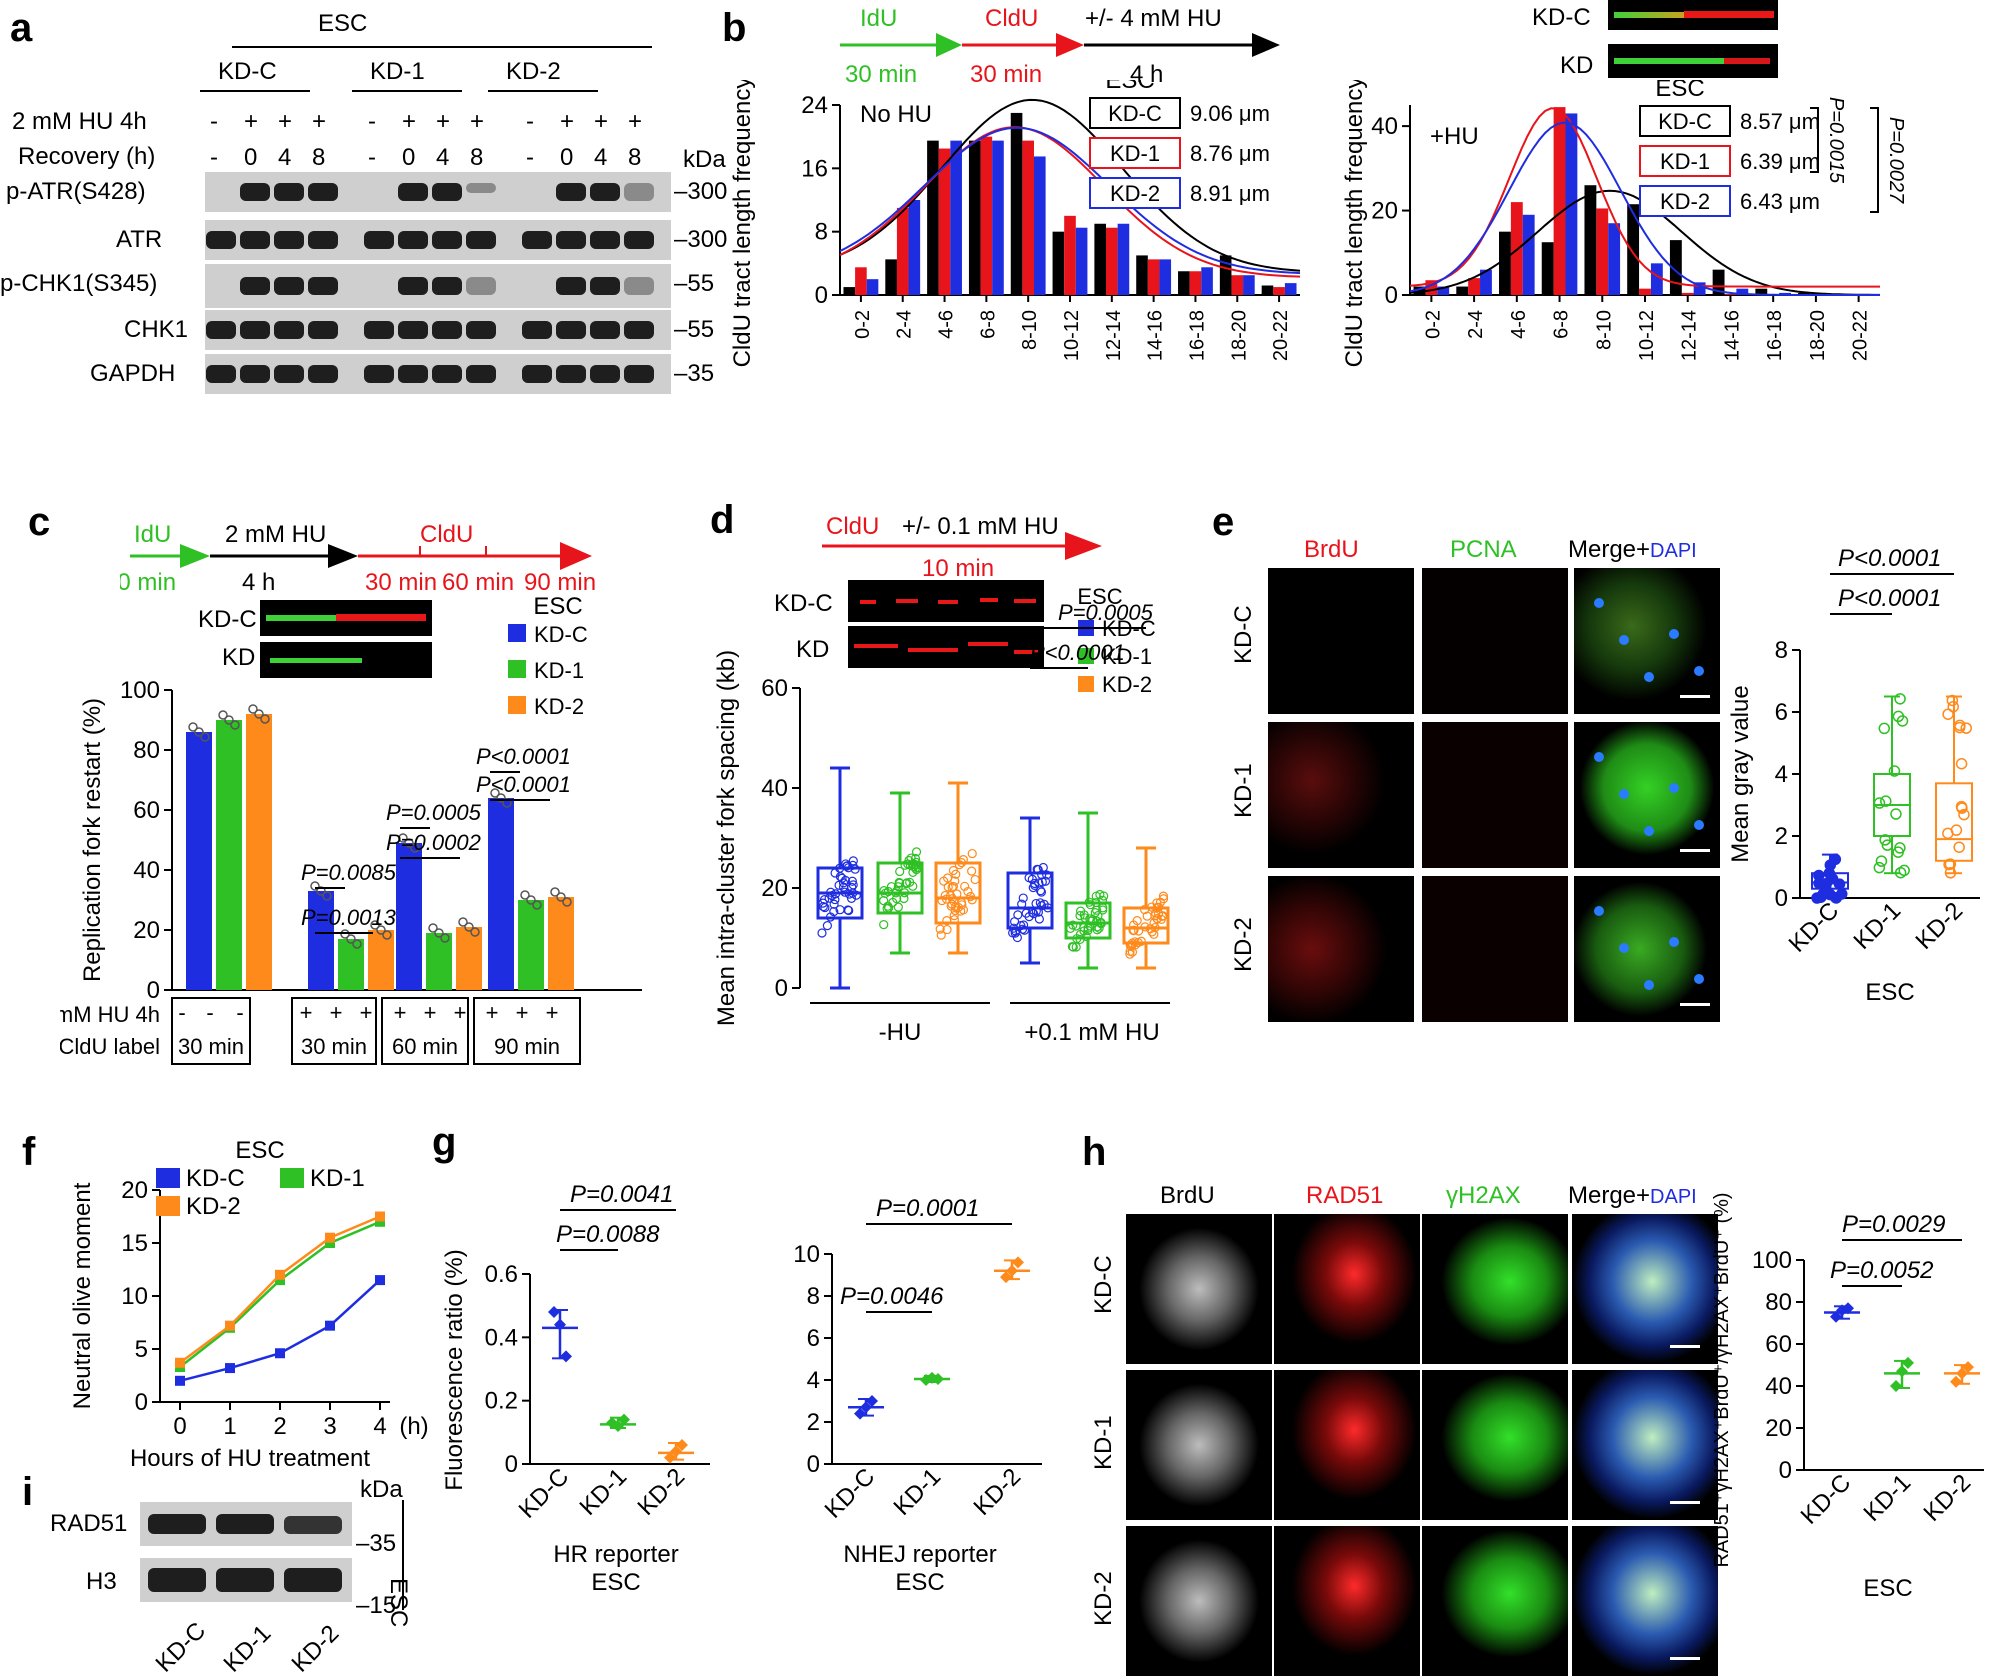  Describe the element at coordinates (1814, 140) in the screenshot. I see `b-sig-bracket` at that location.